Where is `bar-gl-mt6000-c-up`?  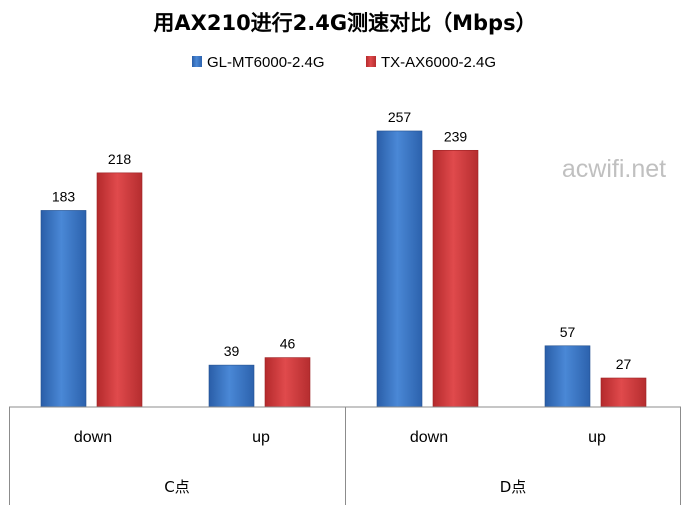
bar-gl-mt6000-c-up is located at coordinates (231, 386).